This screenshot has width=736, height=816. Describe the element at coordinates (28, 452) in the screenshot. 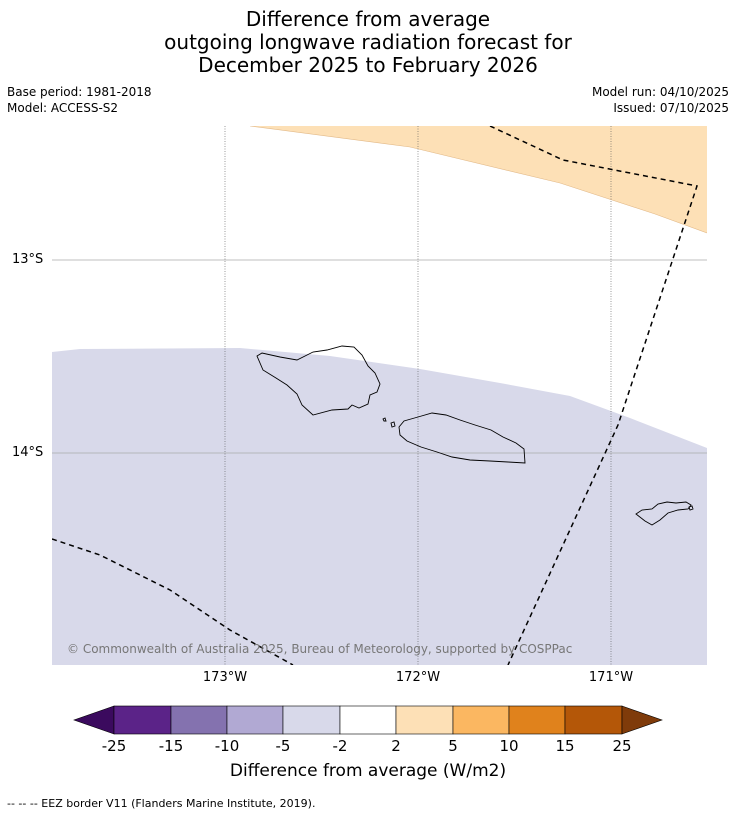

I see `lat-label-14s: 14°S` at that location.